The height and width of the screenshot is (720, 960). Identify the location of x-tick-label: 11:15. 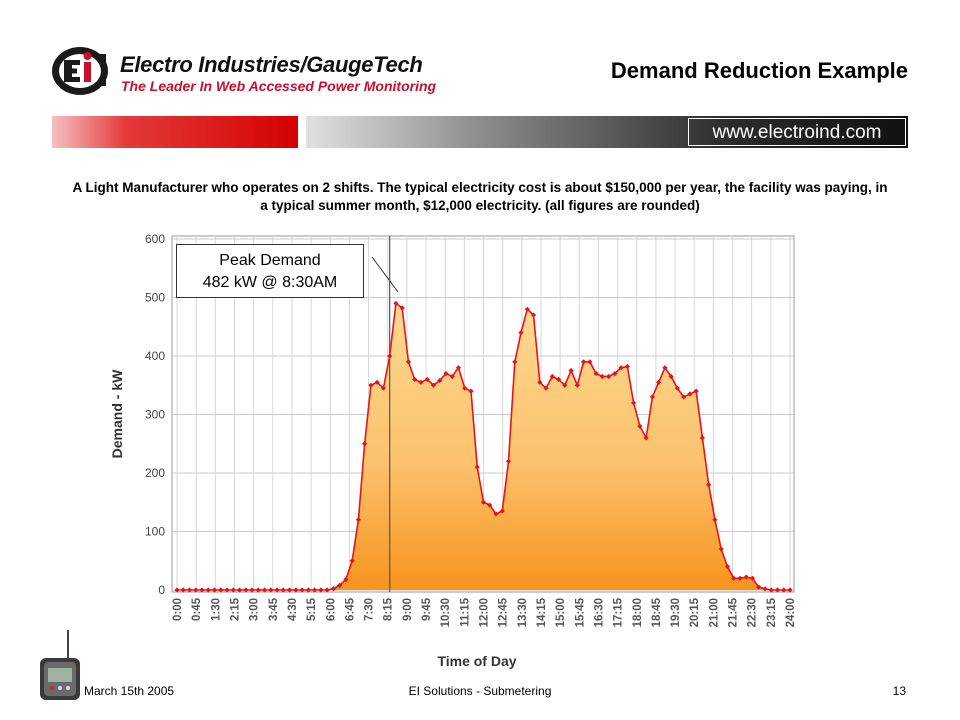
(465, 611).